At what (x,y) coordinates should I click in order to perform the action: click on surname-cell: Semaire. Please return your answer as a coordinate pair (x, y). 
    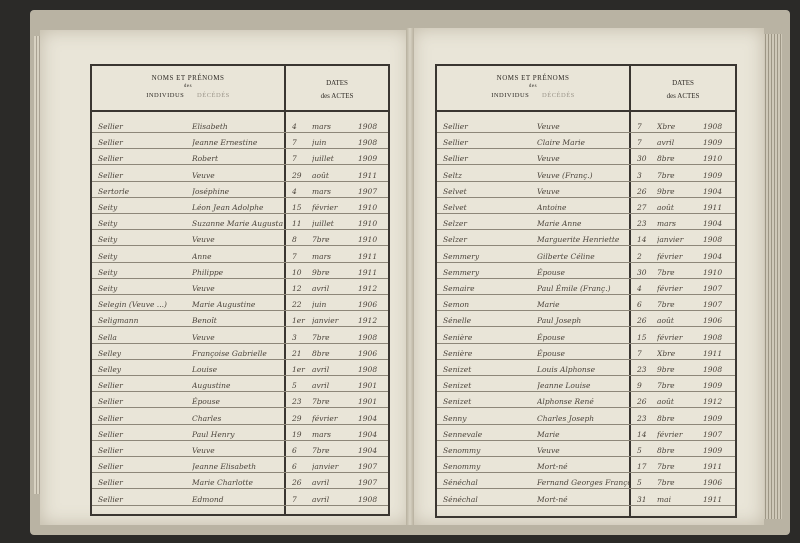
    Looking at the image, I should click on (459, 288).